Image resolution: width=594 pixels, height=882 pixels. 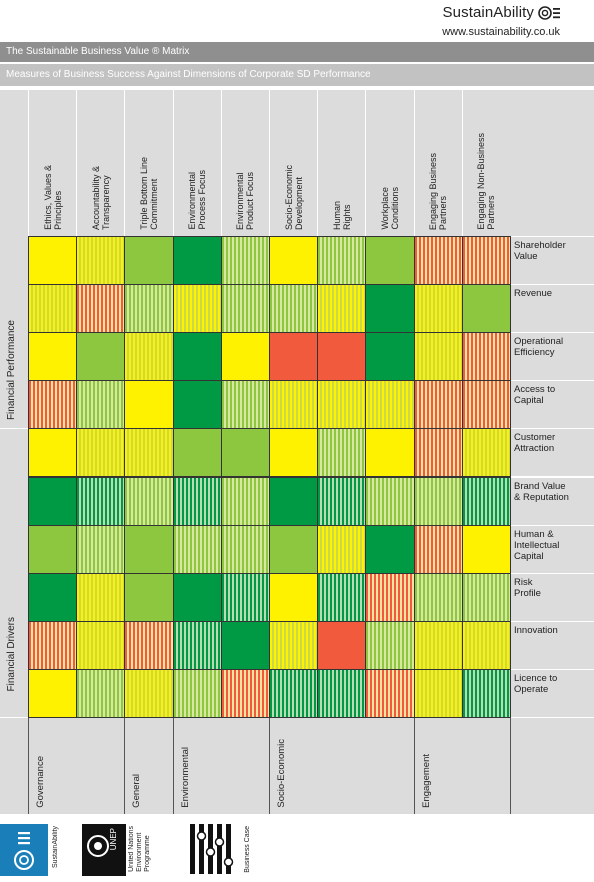 What do you see at coordinates (389, 208) in the screenshot?
I see `column-header-label: Workplace Conditions` at bounding box center [389, 208].